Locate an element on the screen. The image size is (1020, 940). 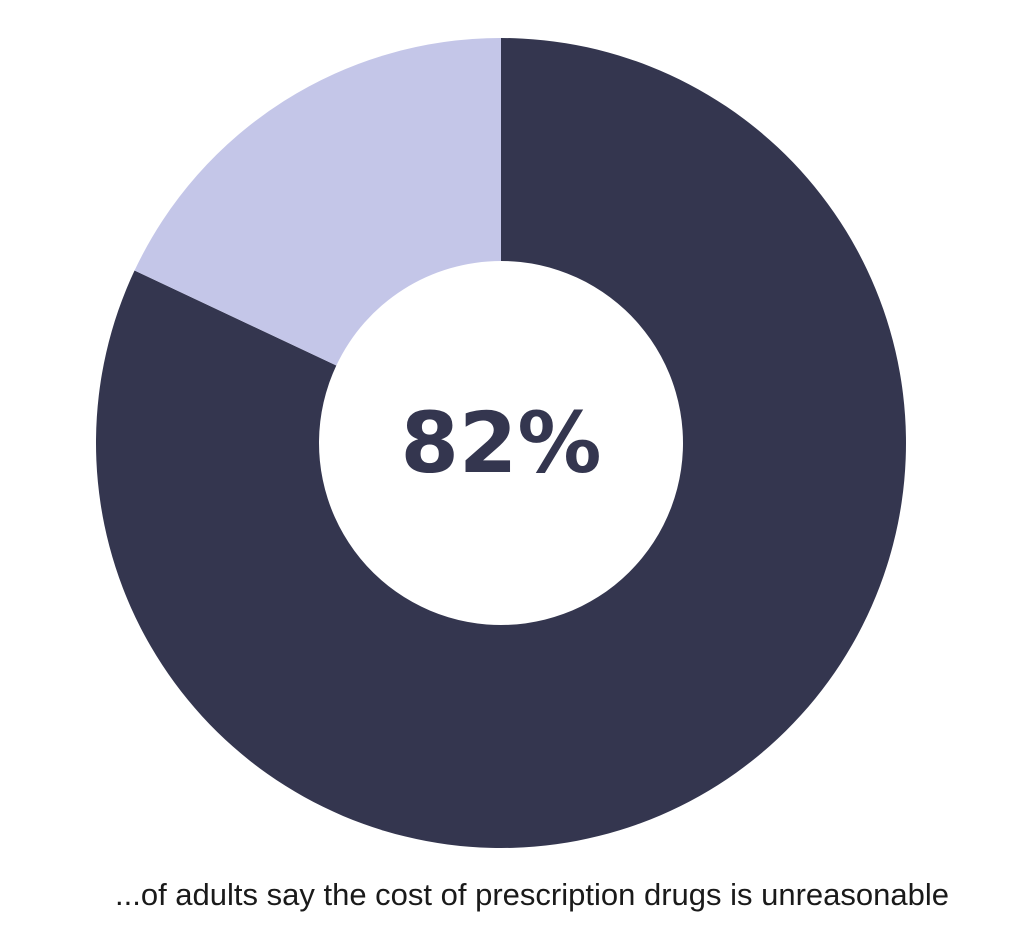
center-label: 82% is located at coordinates (500, 443).